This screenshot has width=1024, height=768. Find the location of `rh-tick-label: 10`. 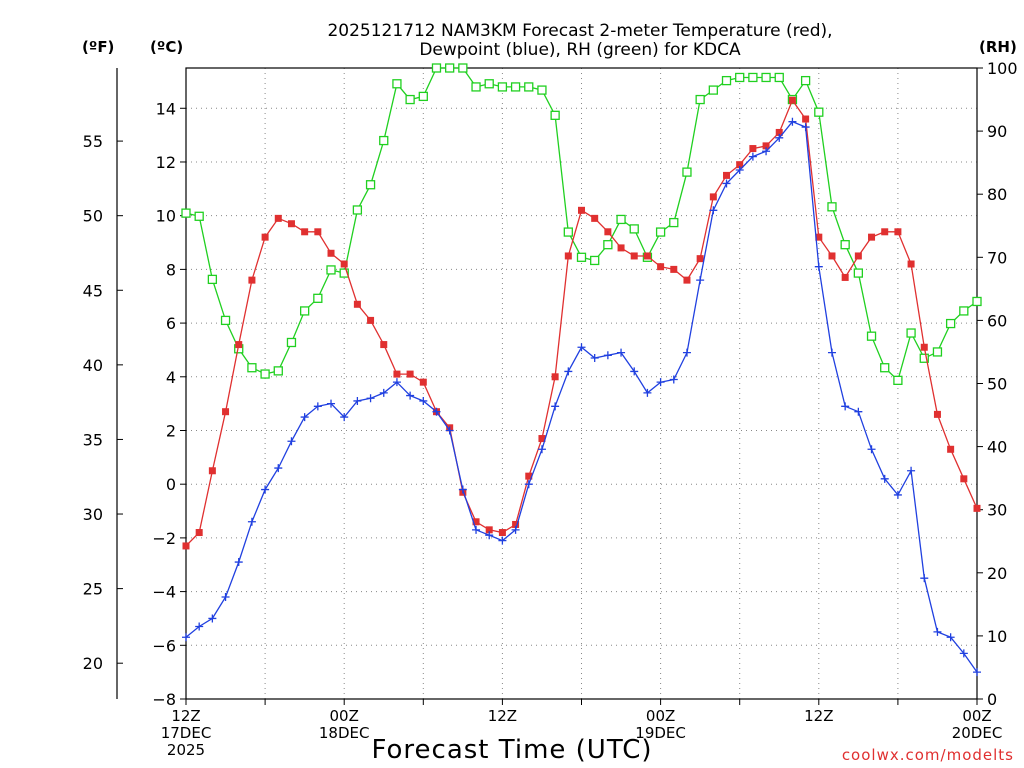

rh-tick-label: 10 is located at coordinates (997, 636).